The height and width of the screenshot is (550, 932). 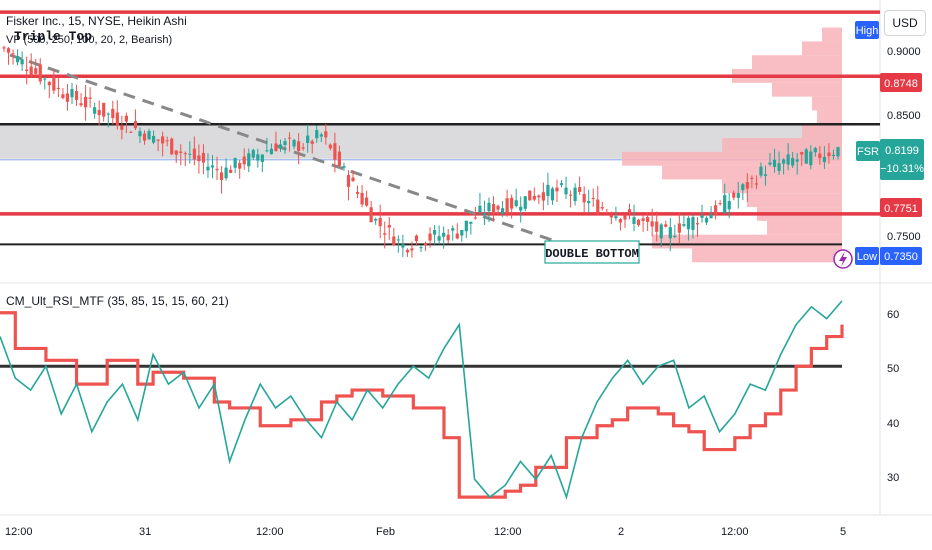 I want to click on price-change-value: −10.31%, so click(x=902, y=169).